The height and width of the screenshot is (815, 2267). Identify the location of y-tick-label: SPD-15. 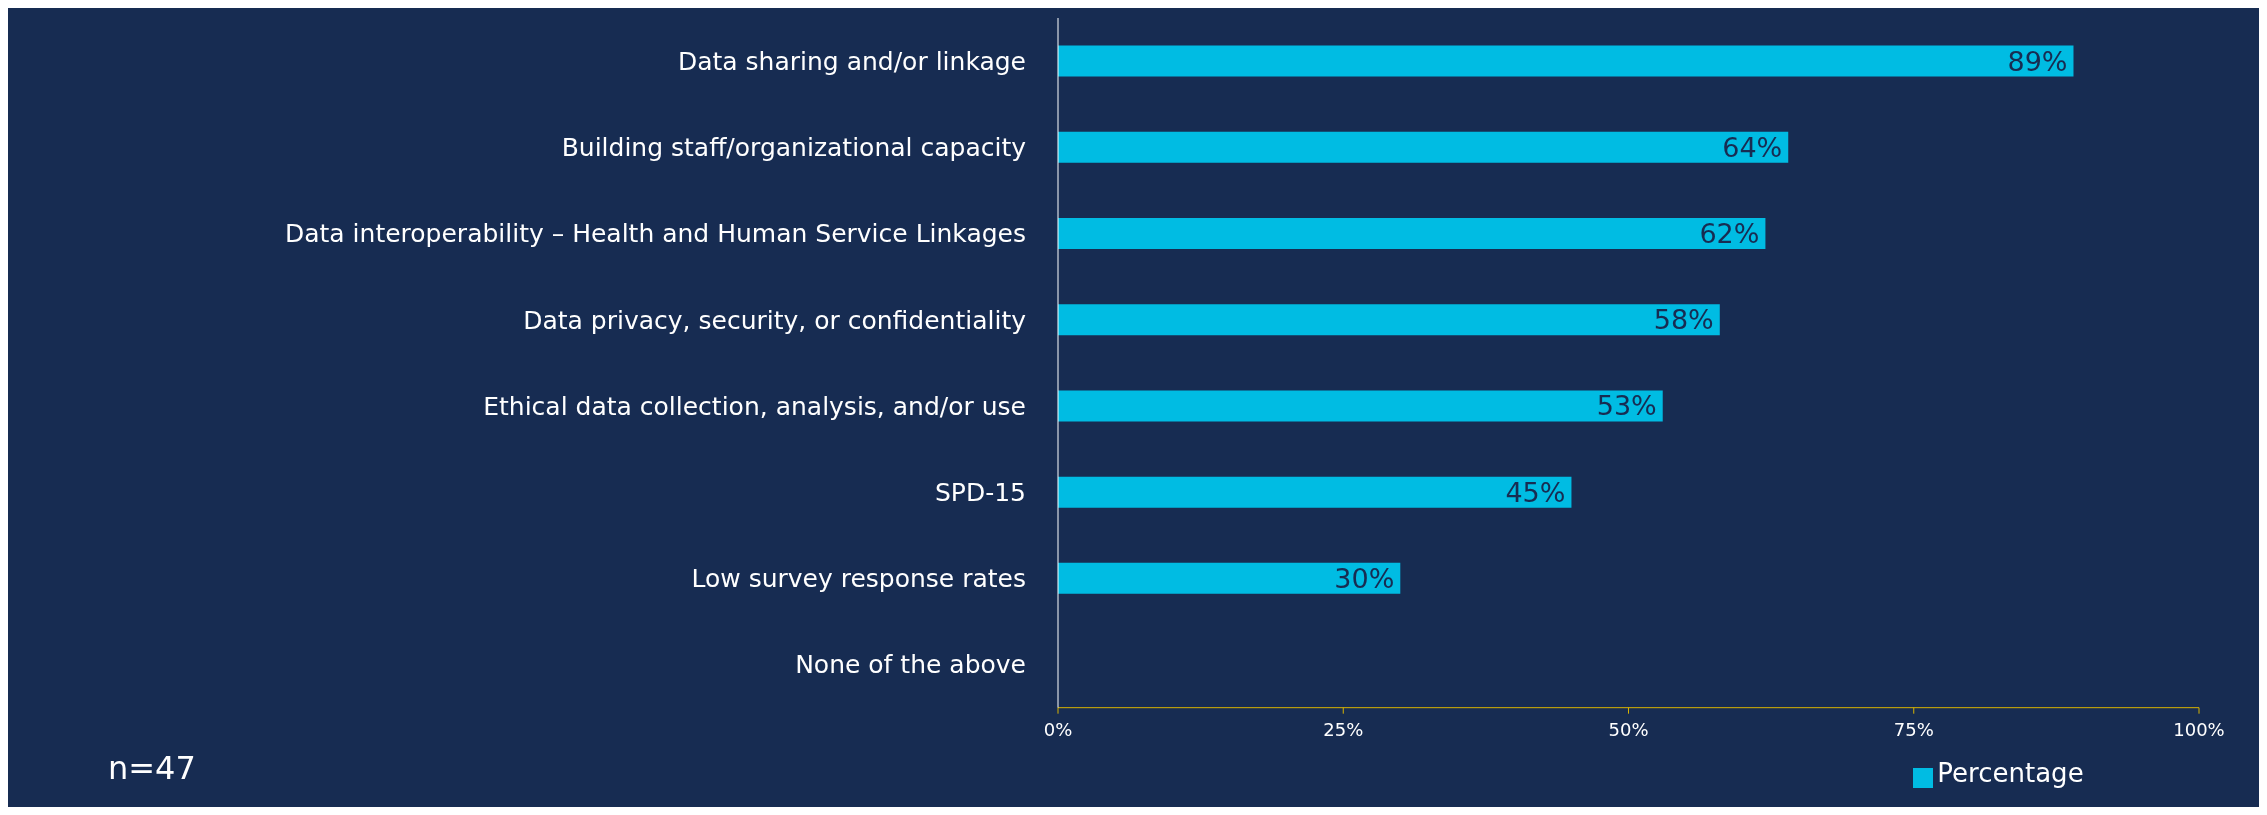
(980, 493).